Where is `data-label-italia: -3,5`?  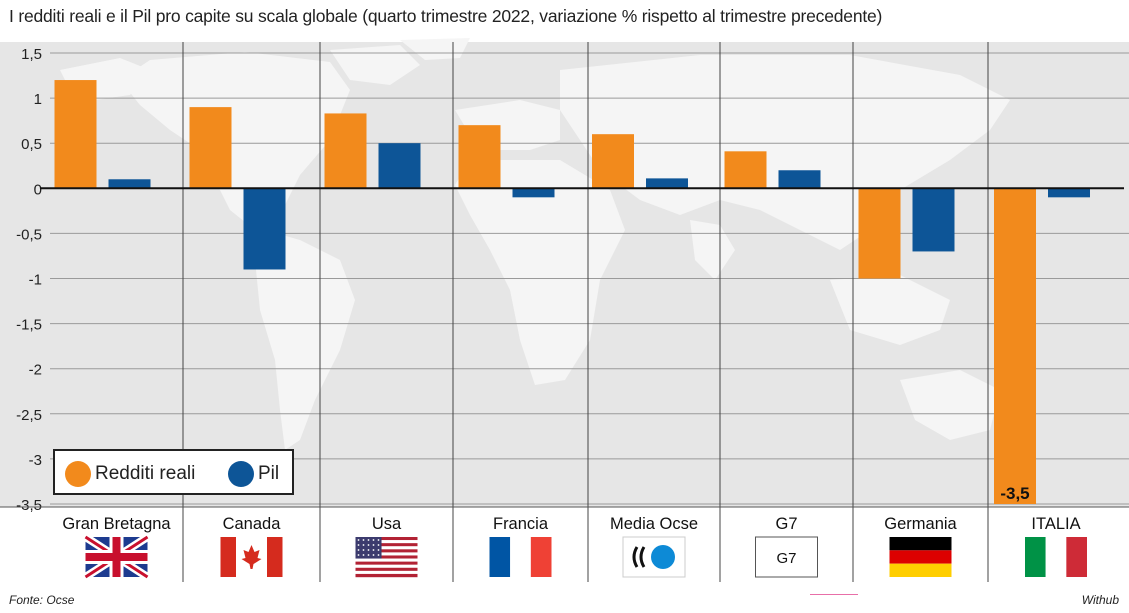
data-label-italia: -3,5 is located at coordinates (1014, 493).